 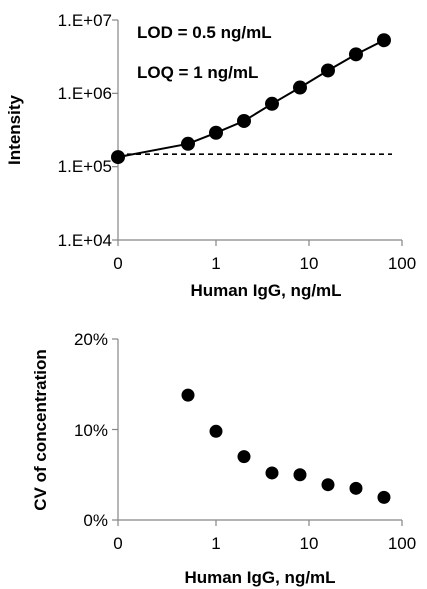 I want to click on y-tick-label: 1.E+05, so click(x=85, y=166).